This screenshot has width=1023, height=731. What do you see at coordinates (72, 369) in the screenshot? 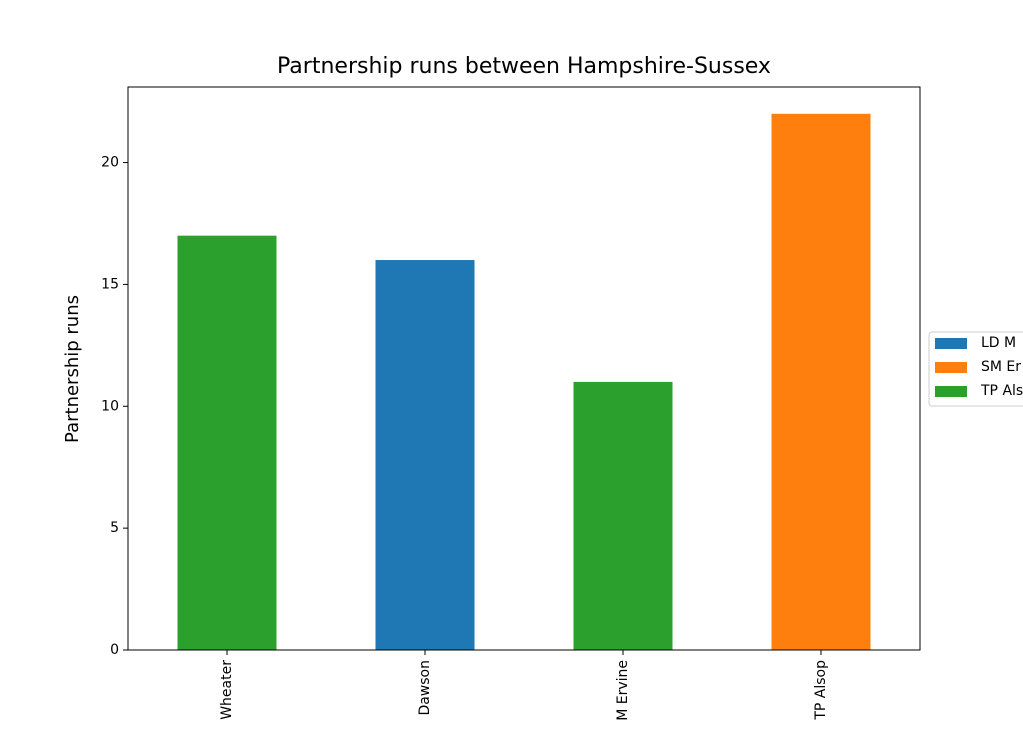
I see `y-axis-label: Partnership runs` at bounding box center [72, 369].